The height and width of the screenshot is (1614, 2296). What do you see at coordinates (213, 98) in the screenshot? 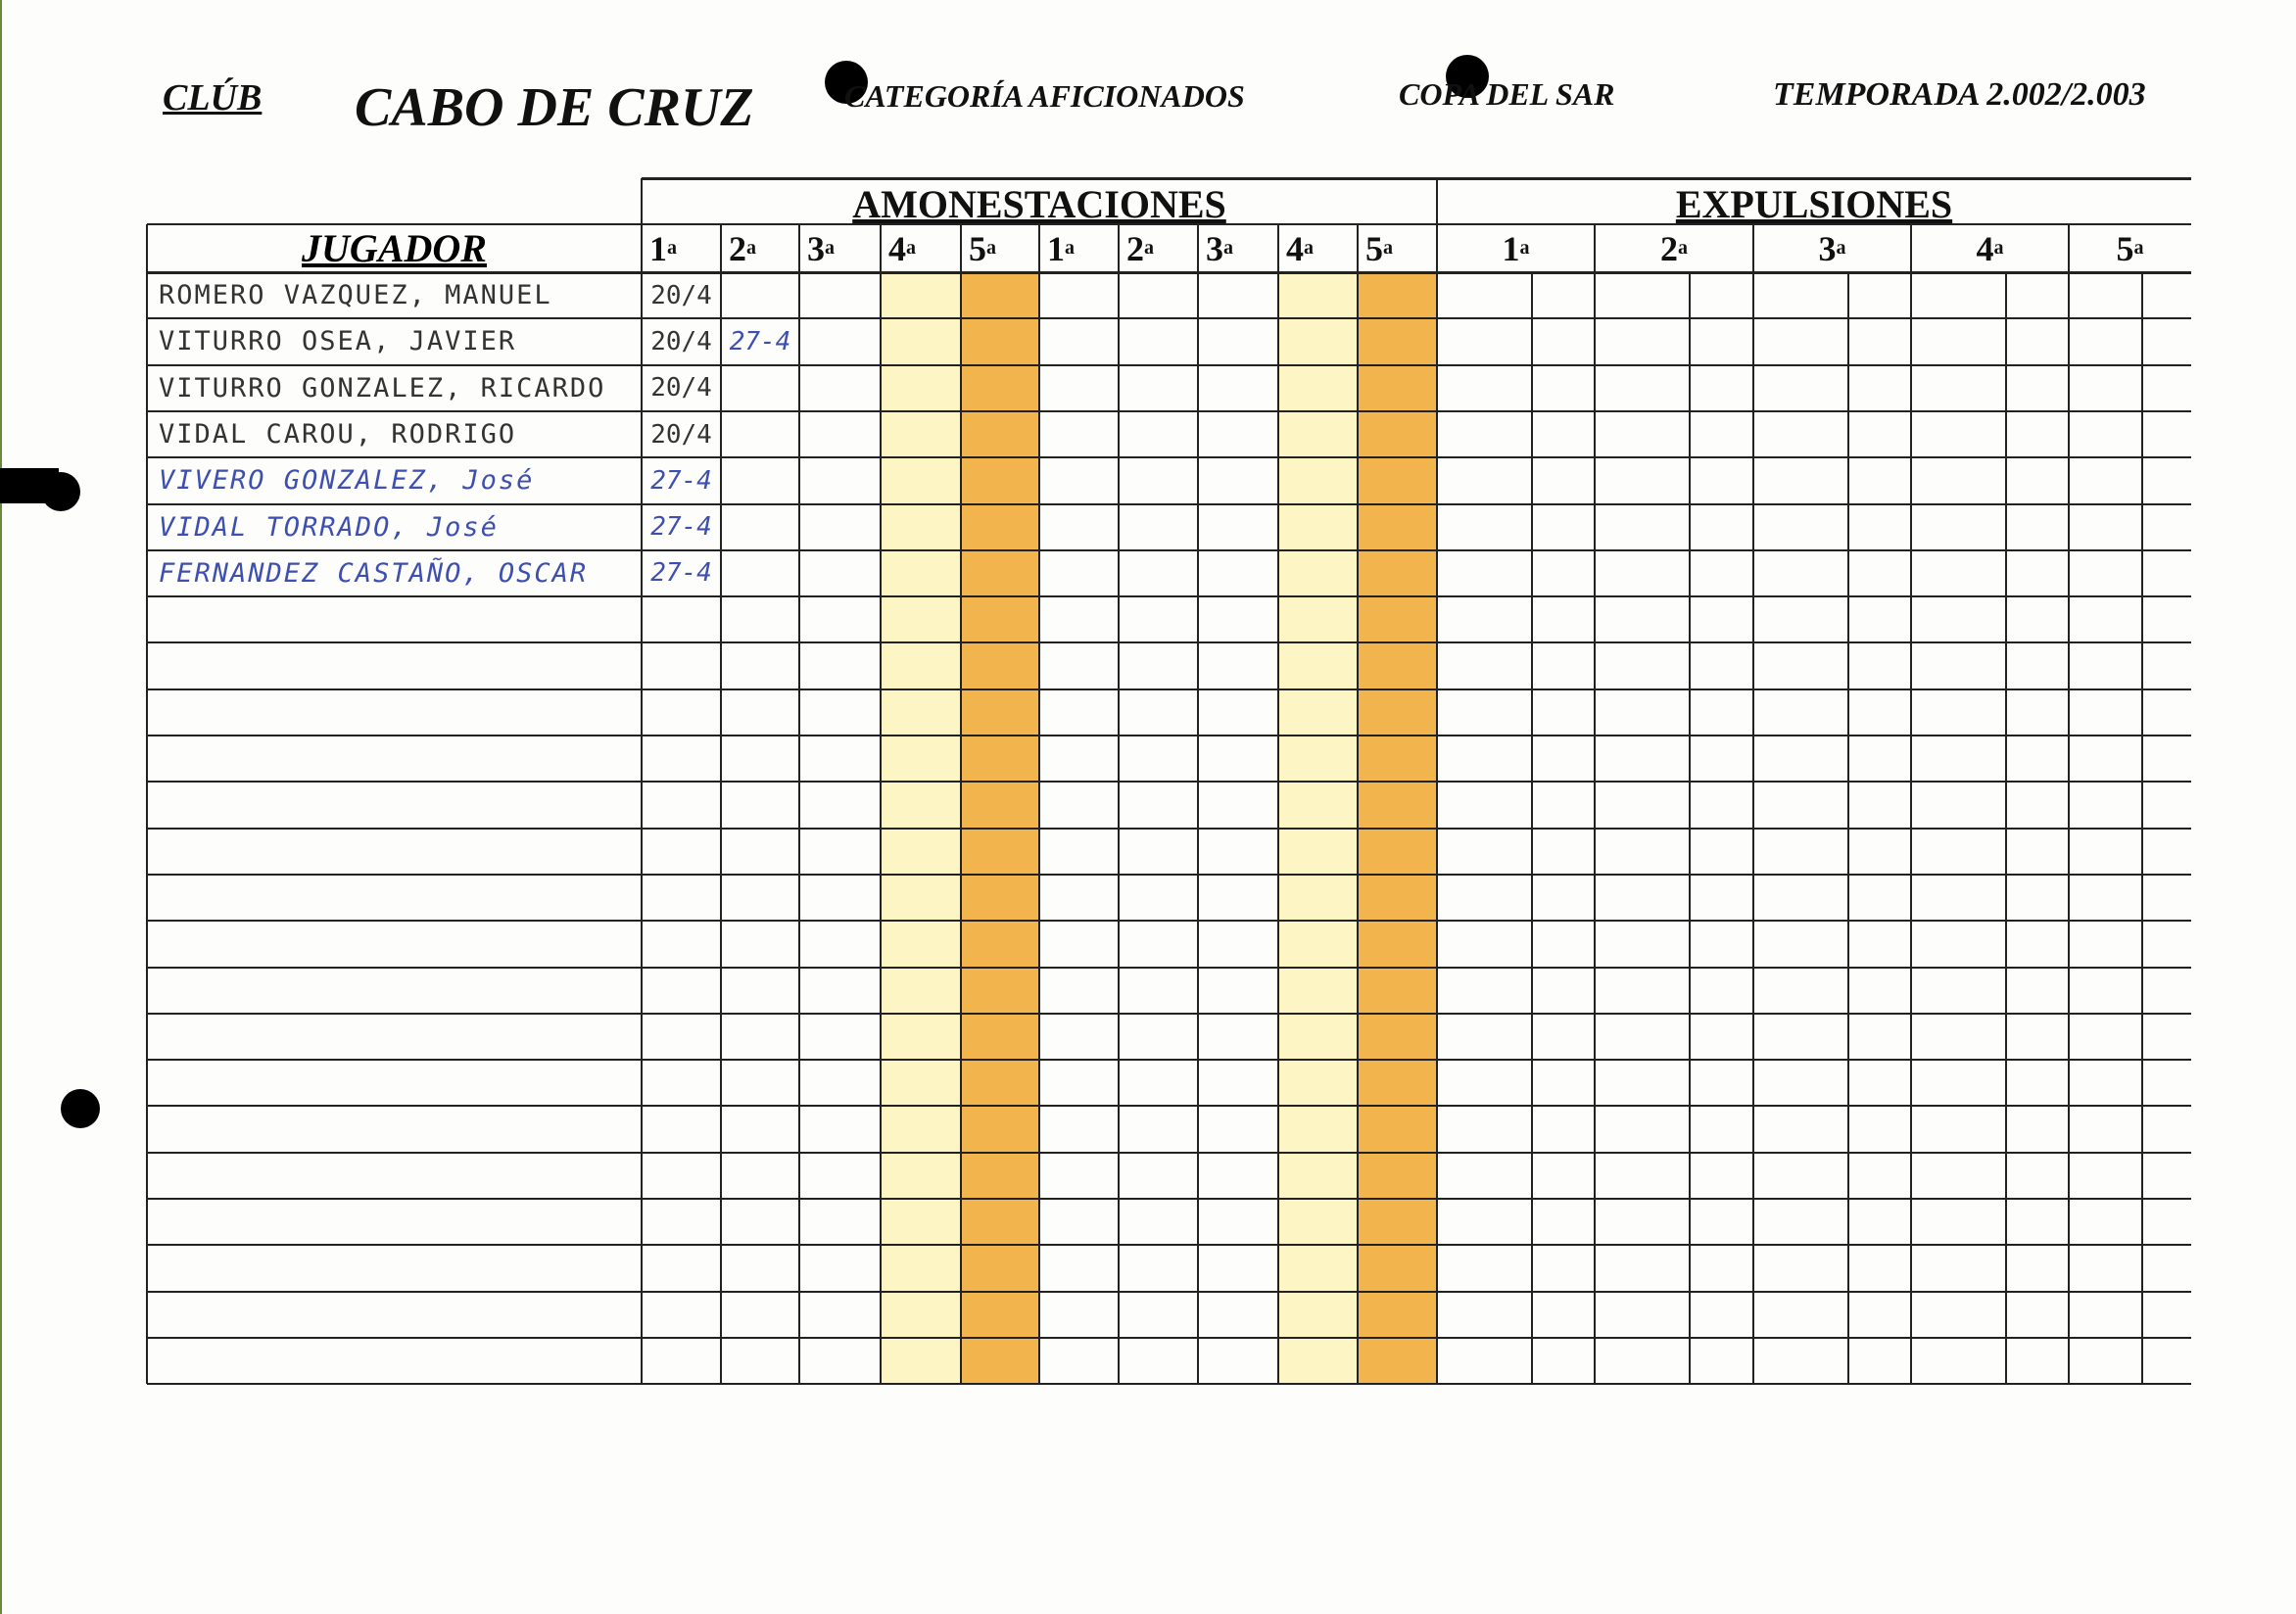
I see `club-label: CLÚB` at bounding box center [213, 98].